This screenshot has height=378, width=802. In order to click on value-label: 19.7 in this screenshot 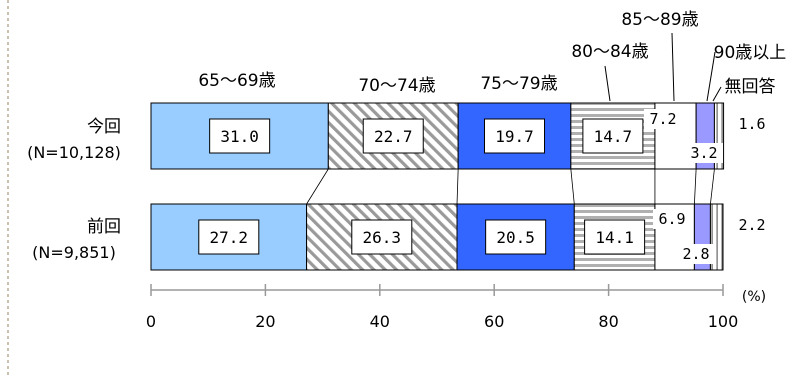, I will do `click(514, 136)`.